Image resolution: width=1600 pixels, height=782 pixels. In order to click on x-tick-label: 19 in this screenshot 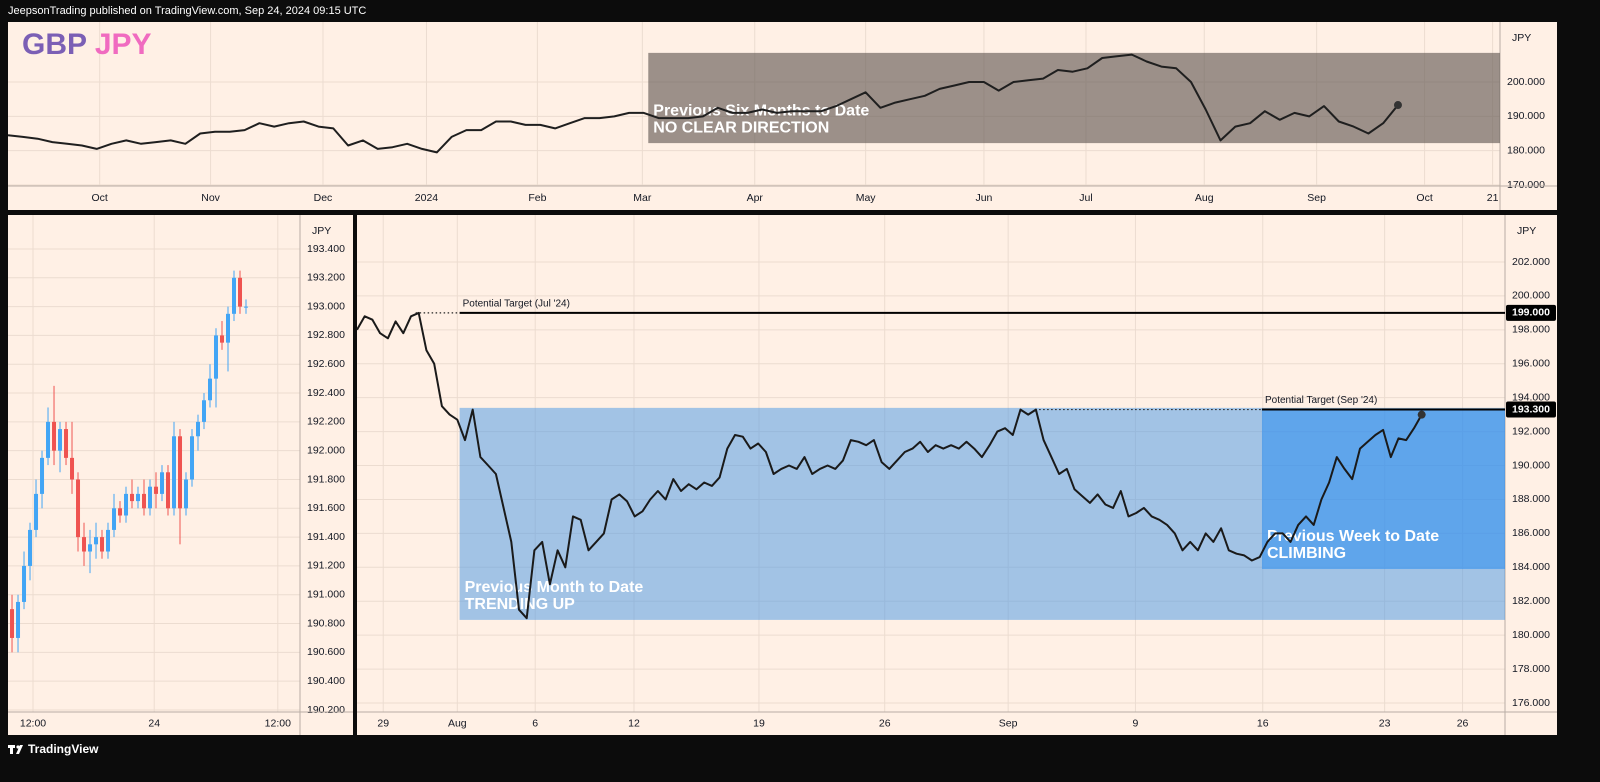, I will do `click(759, 723)`.